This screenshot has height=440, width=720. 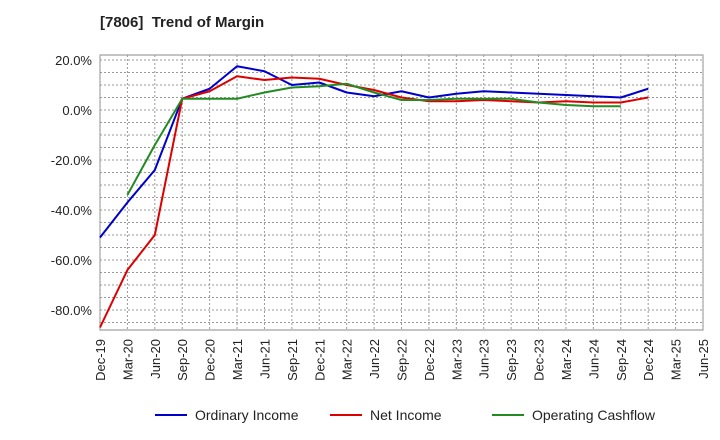 I want to click on x-tick-label: Jun-24, so click(x=593, y=359).